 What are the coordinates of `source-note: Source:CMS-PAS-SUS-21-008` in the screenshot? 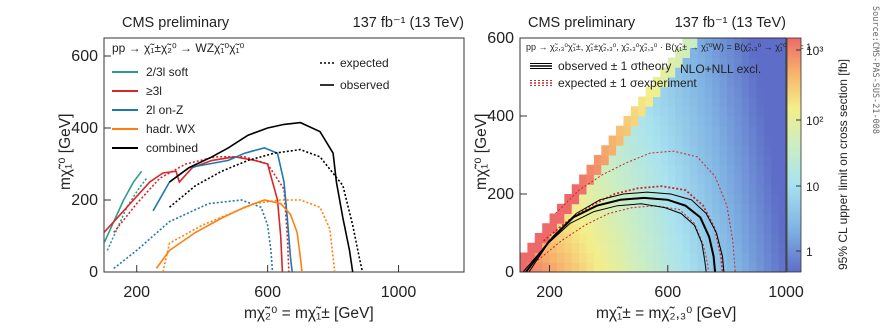 It's located at (875, 70).